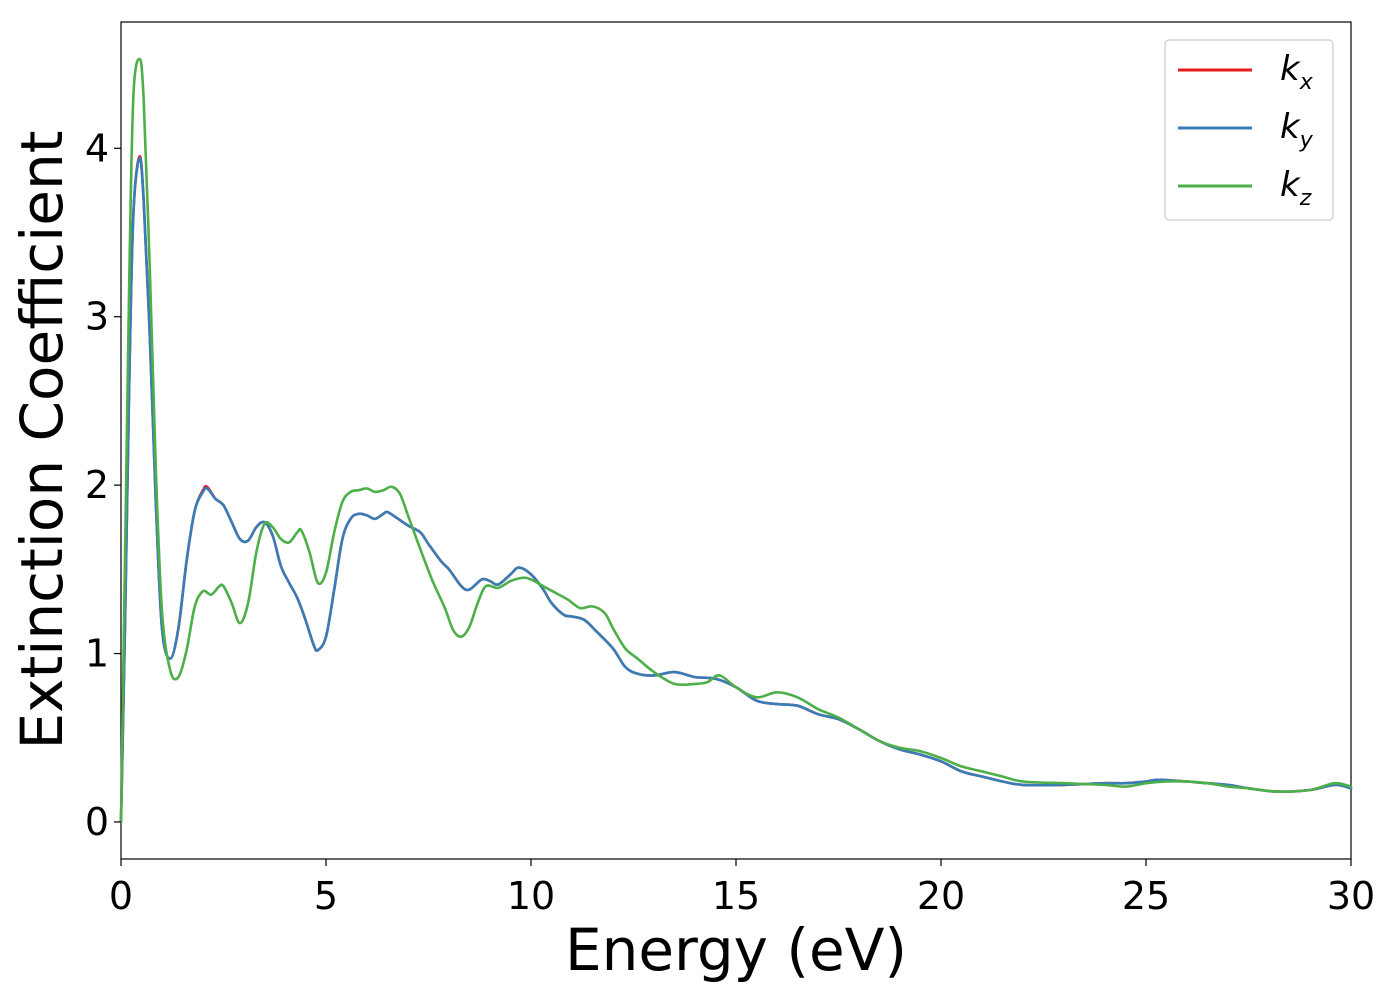  I want to click on x-tick-label: 20, so click(941, 896).